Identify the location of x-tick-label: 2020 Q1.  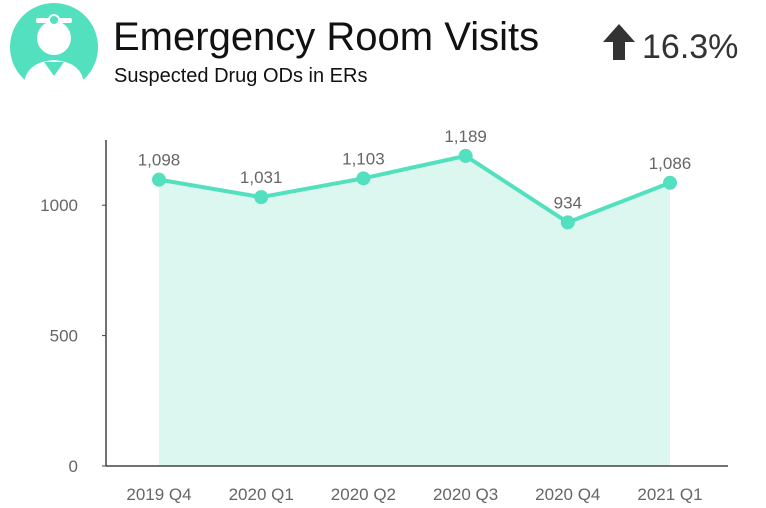
(261, 494).